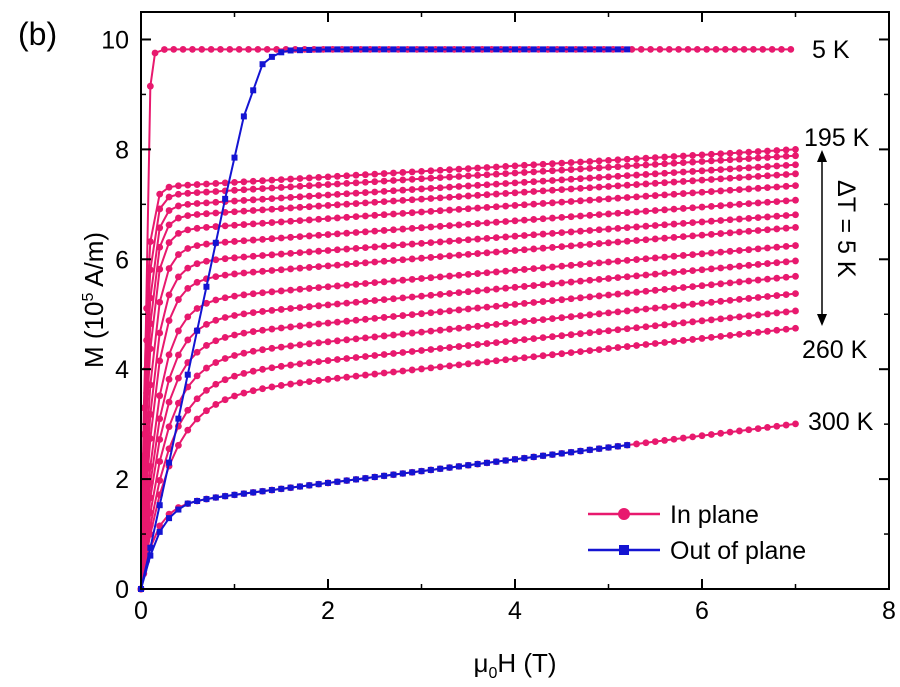 This screenshot has height=687, width=900. Describe the element at coordinates (122, 150) in the screenshot. I see `y-tick-label: 8` at that location.